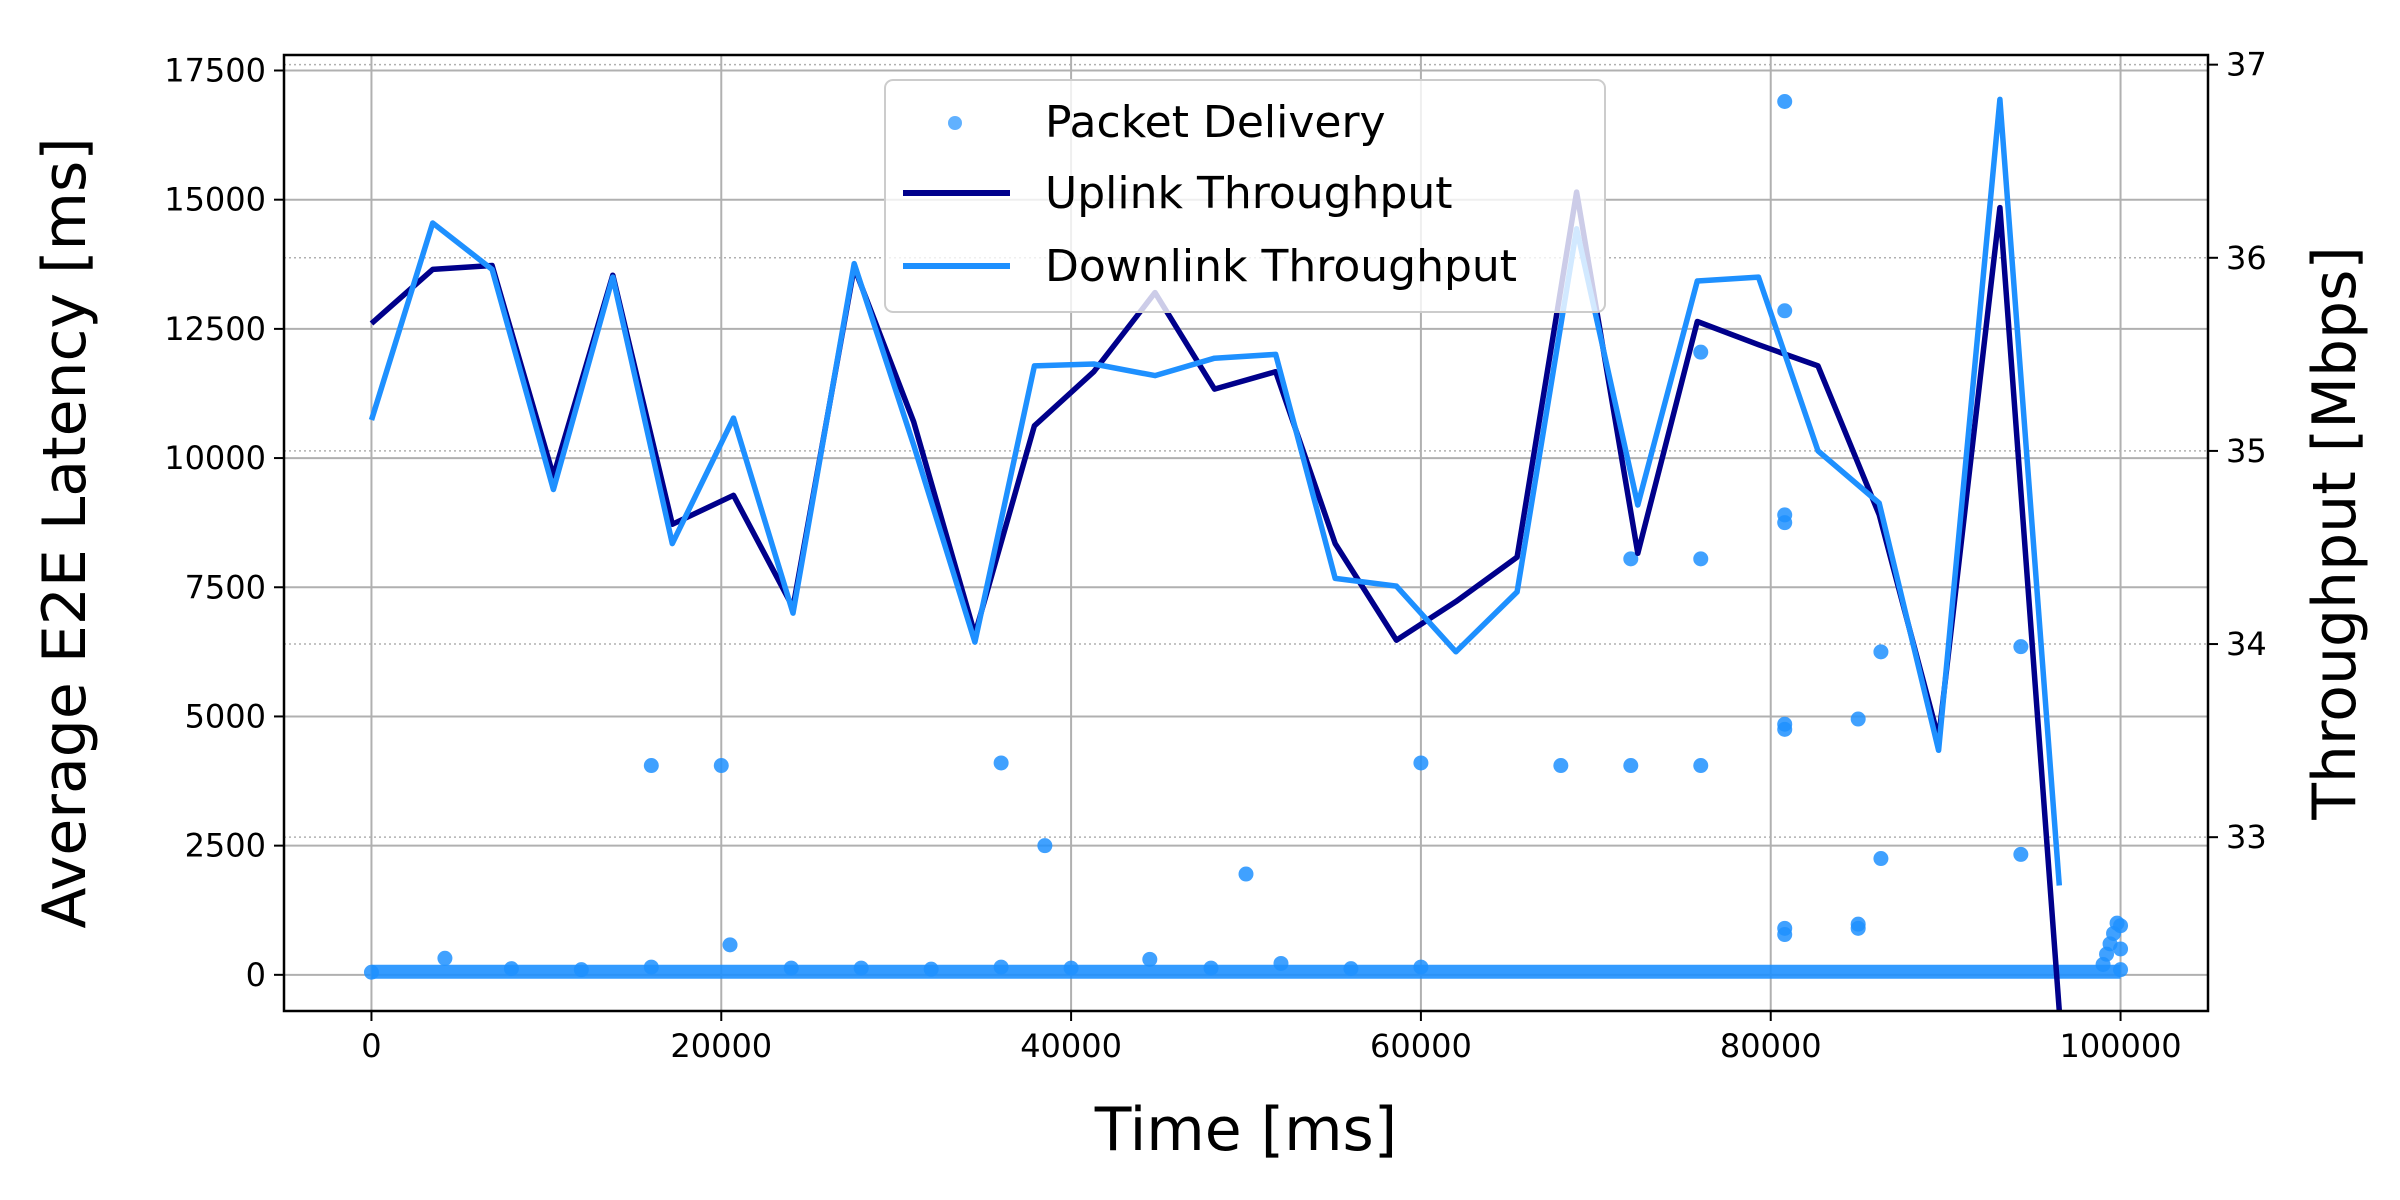 This screenshot has width=2400, height=1200. I want to click on y-tick-label: 2500, so click(225, 846).